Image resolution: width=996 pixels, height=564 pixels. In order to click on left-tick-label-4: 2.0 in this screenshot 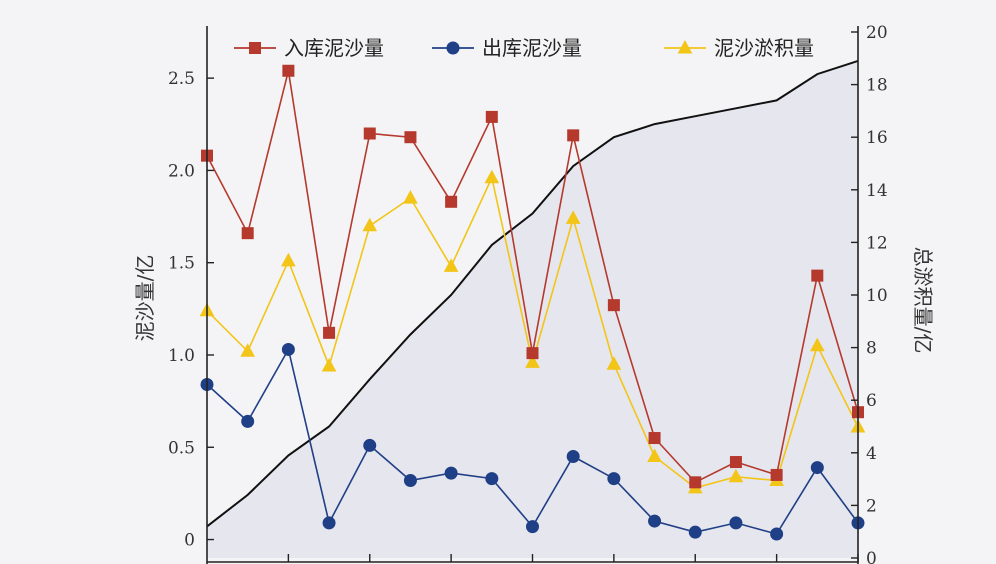, I will do `click(181, 171)`.